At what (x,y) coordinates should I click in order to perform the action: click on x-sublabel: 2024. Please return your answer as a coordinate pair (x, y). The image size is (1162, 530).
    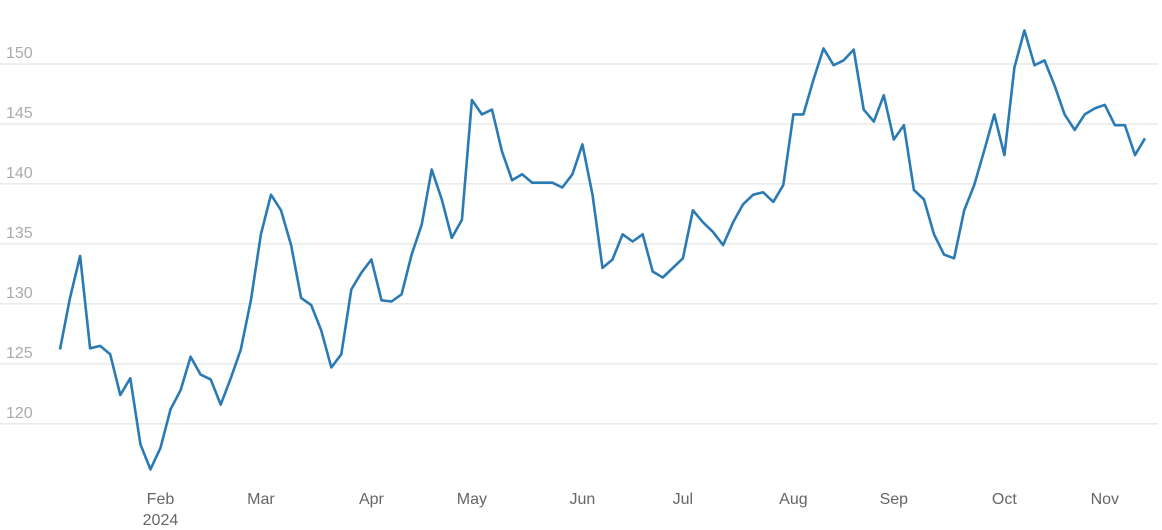
    Looking at the image, I should click on (161, 520).